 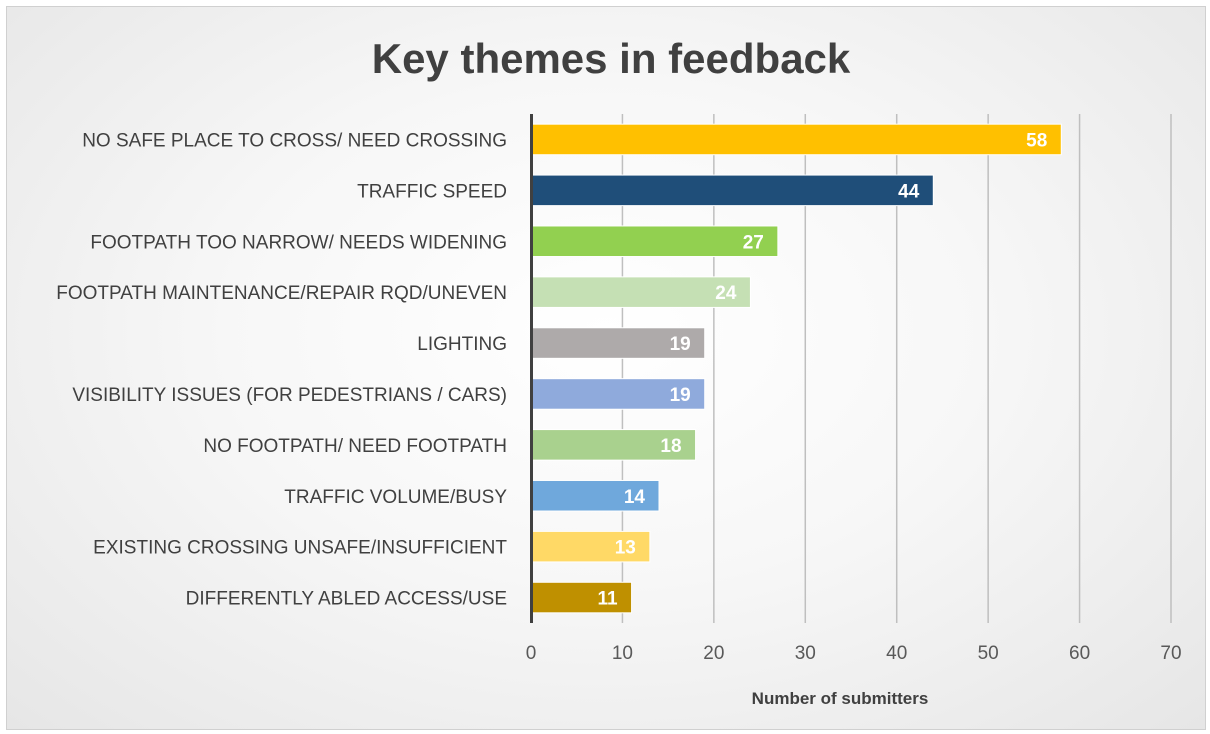 I want to click on data-label: 14, so click(x=635, y=497).